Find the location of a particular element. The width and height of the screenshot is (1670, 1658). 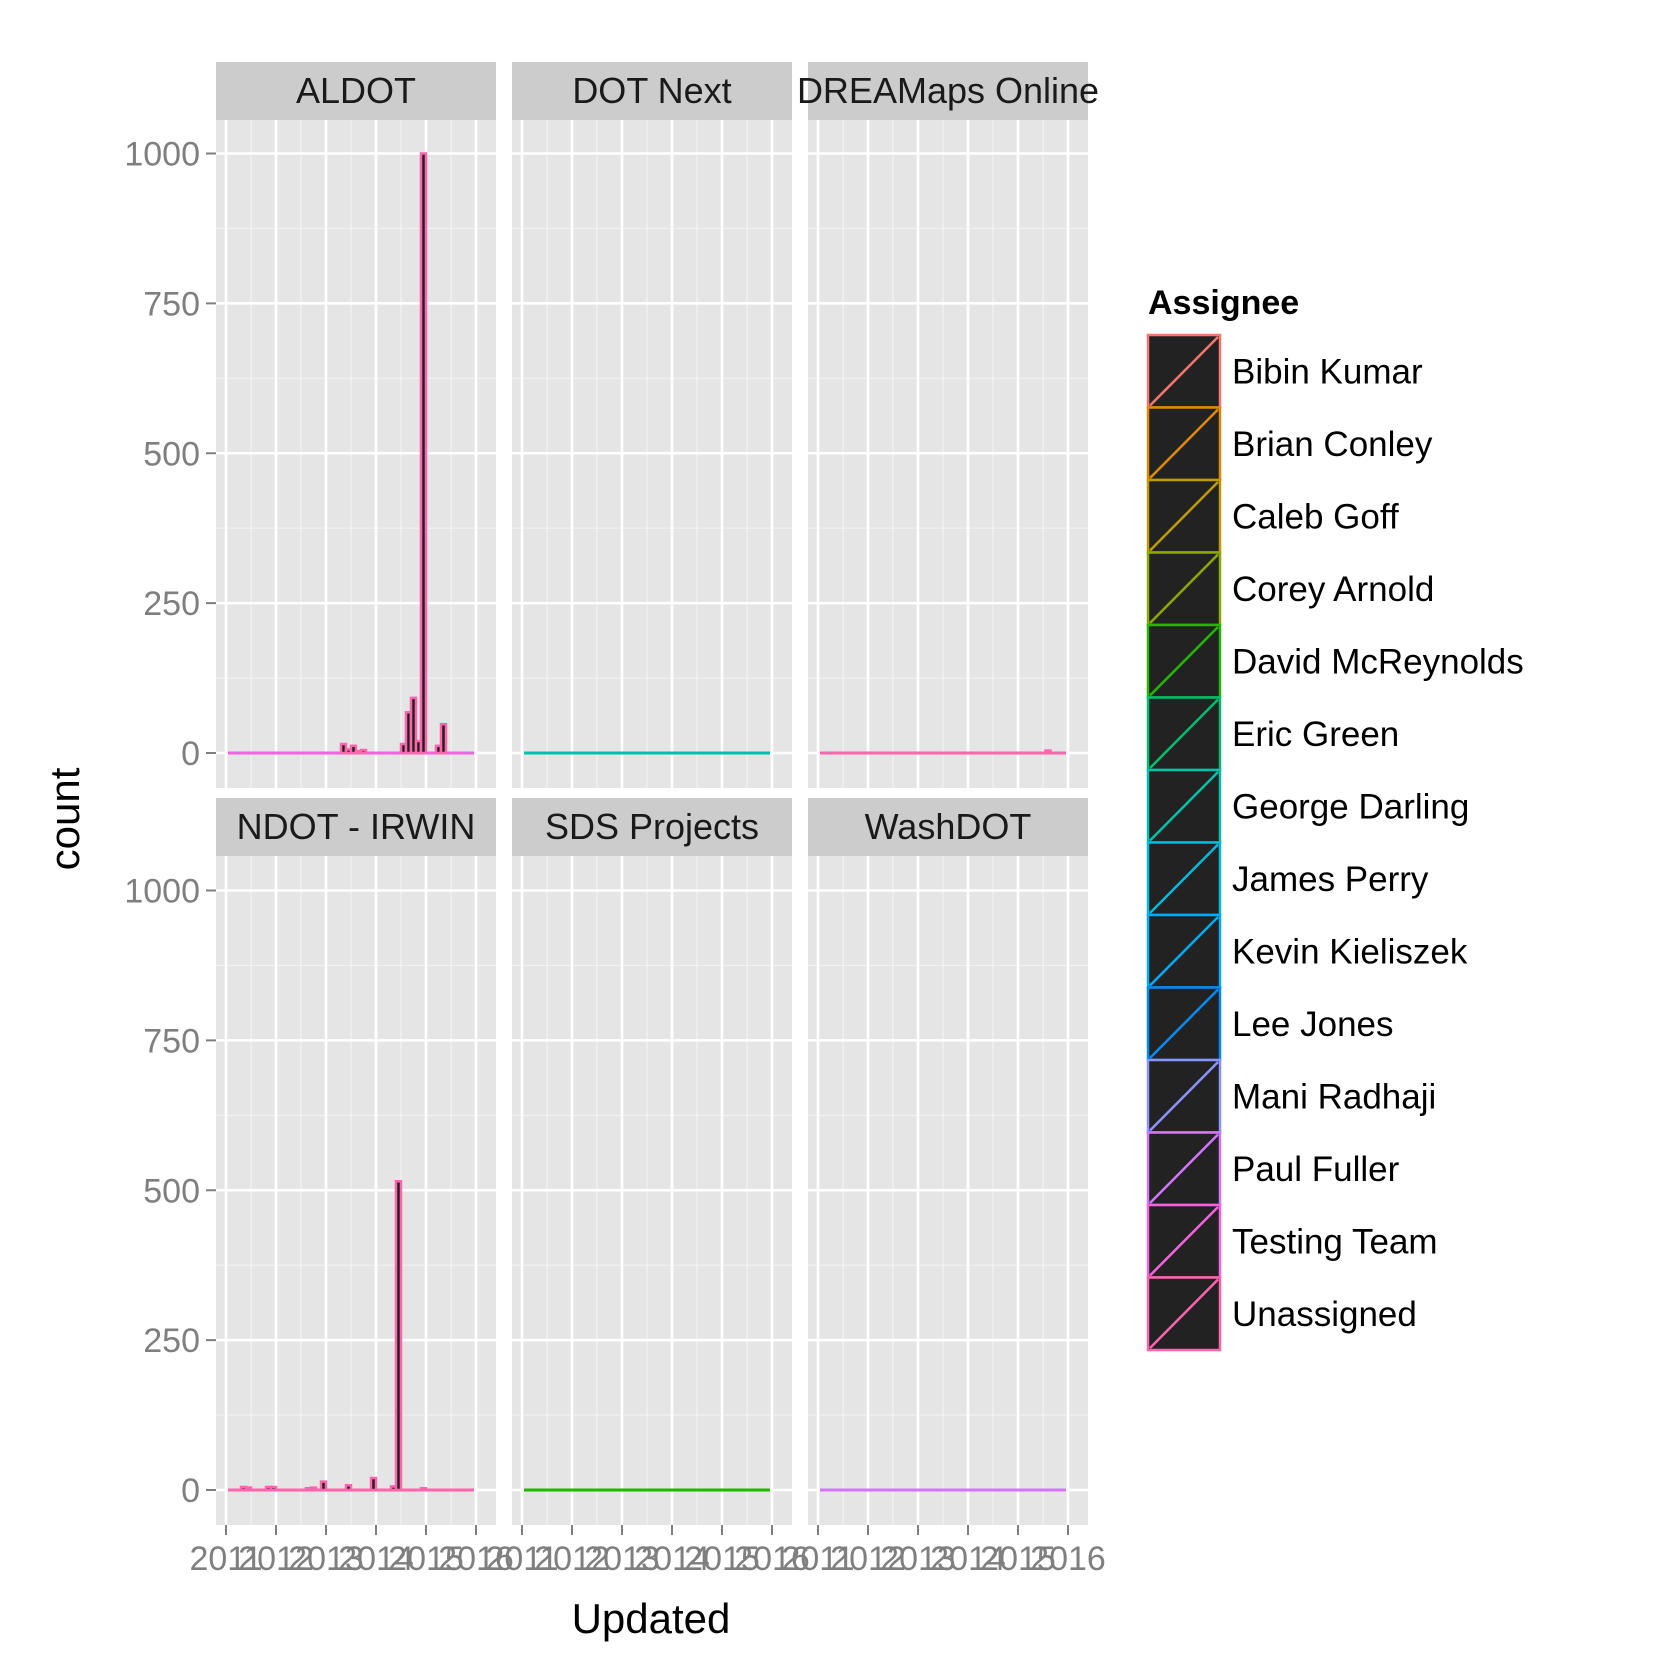

legend-label: Paul Fuller is located at coordinates (1316, 1169).